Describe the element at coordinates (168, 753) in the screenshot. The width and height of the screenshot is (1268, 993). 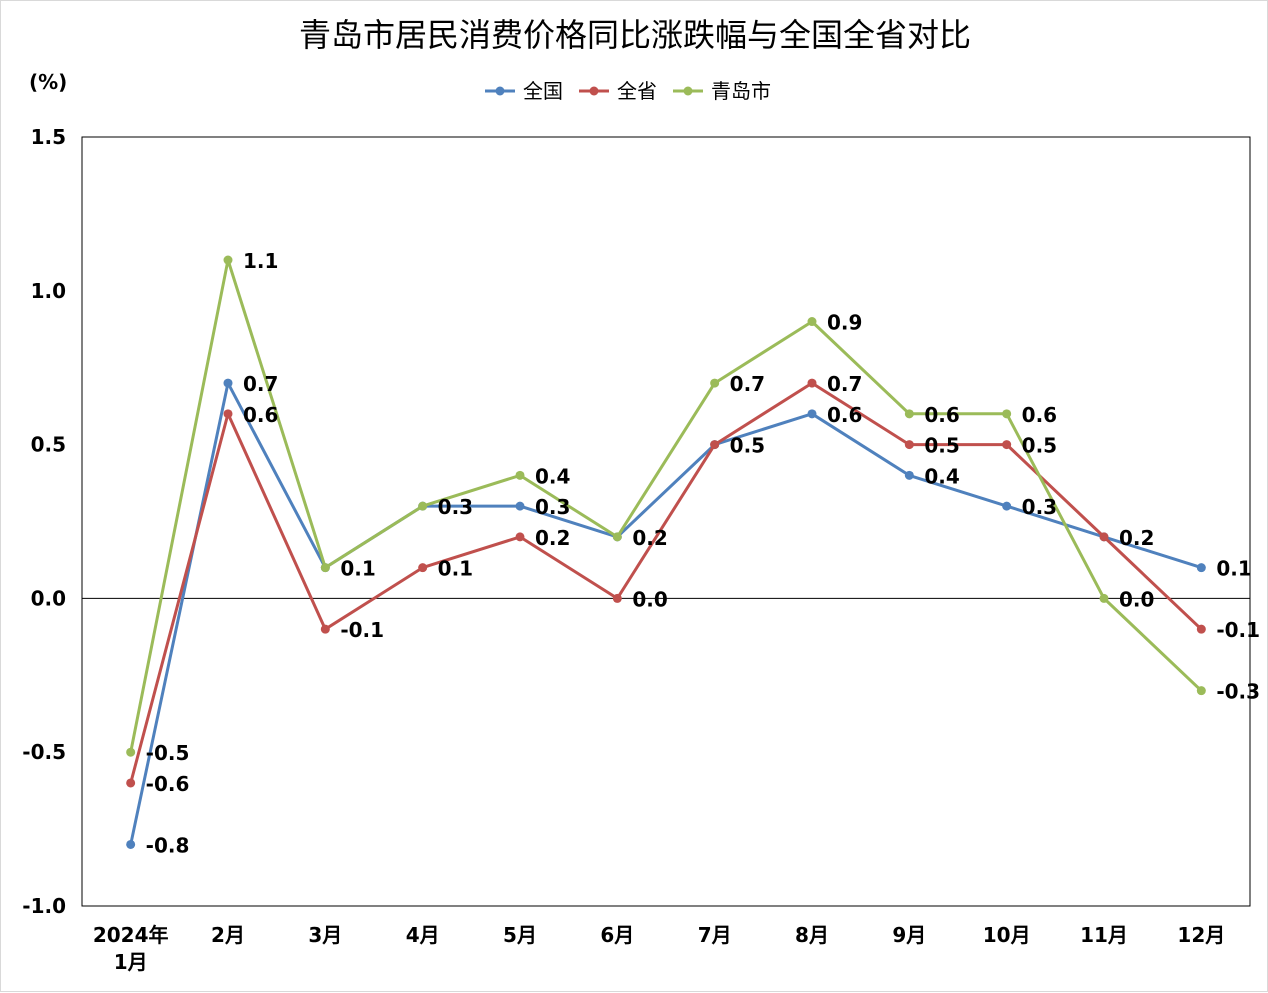
I see `data-label: -0.5` at that location.